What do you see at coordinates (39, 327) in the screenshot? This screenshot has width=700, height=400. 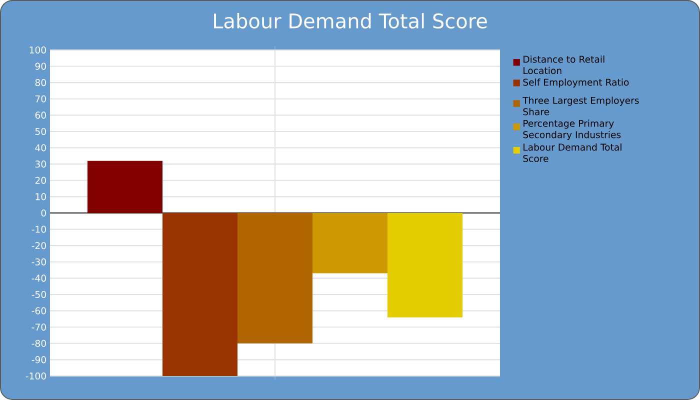 I see `y-tick-label: -70` at bounding box center [39, 327].